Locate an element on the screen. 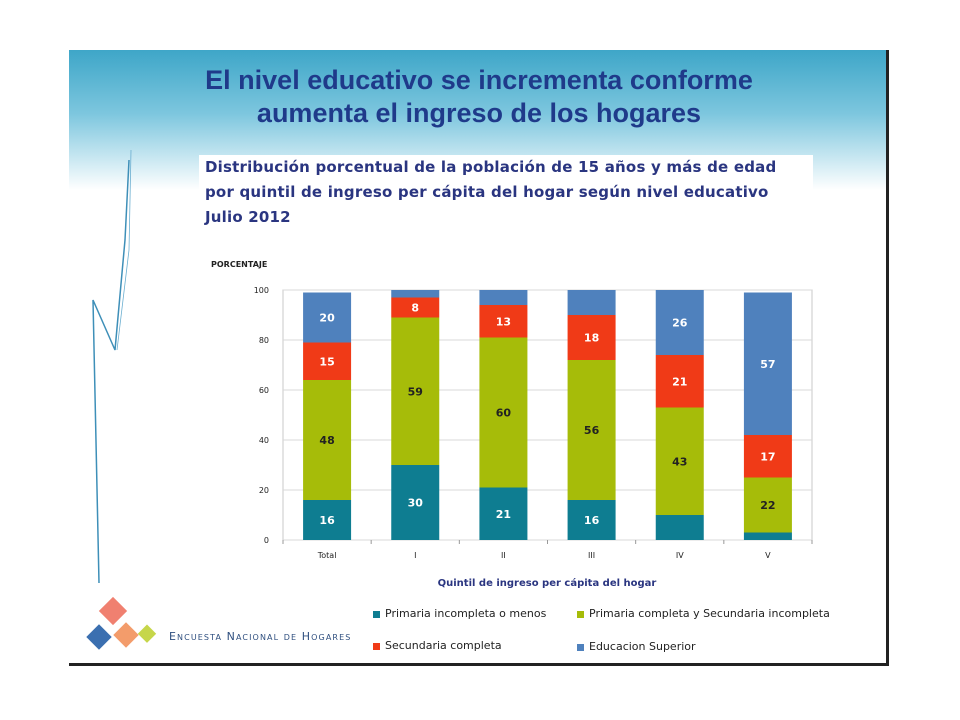 Image resolution: width=960 pixels, height=720 pixels. logo-text: Encuesta Nacional de Hogares is located at coordinates (260, 636).